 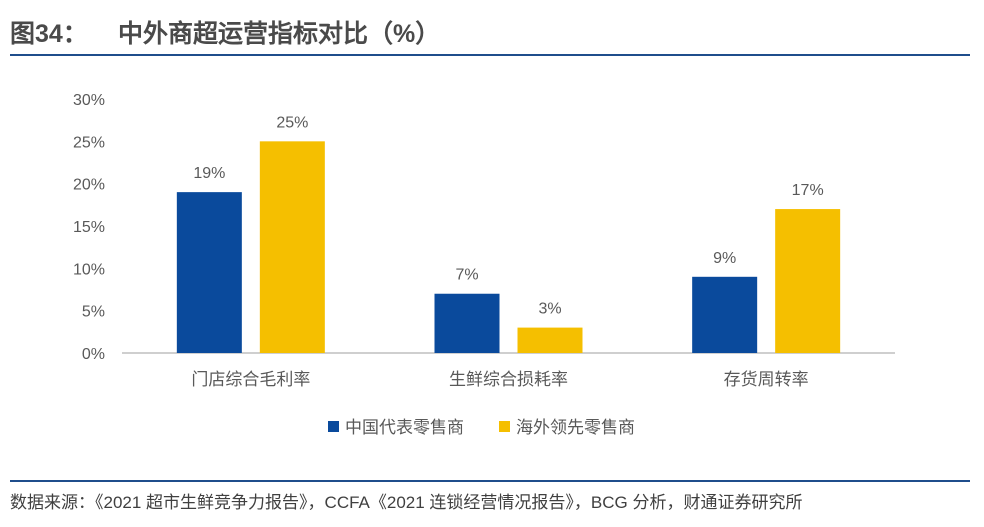 What do you see at coordinates (89, 100) in the screenshot?
I see `y-tick-label: 30%` at bounding box center [89, 100].